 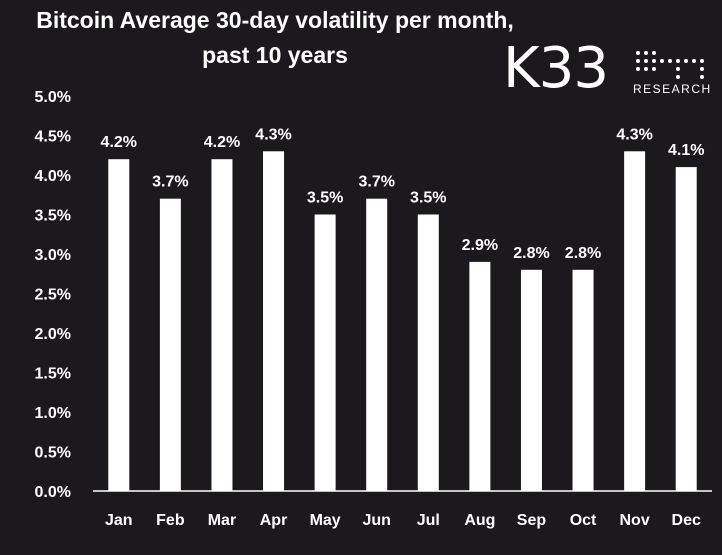 I want to click on k33-research-logo: K33 RESEARCH, so click(x=608, y=72).